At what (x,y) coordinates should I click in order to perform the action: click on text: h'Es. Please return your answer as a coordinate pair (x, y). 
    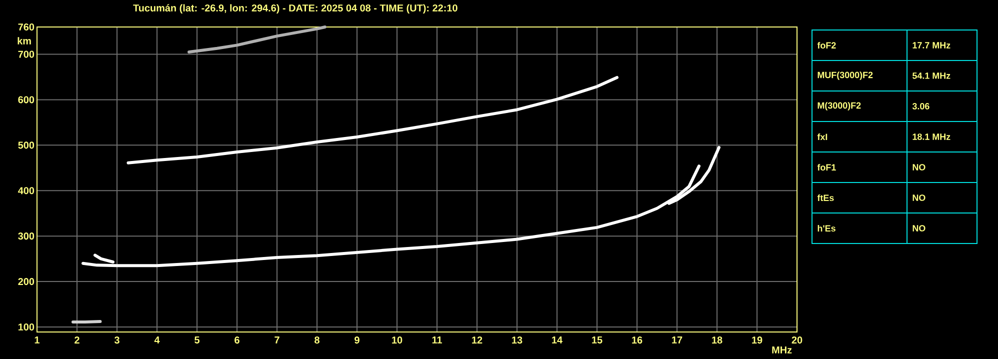
    Looking at the image, I should click on (827, 228).